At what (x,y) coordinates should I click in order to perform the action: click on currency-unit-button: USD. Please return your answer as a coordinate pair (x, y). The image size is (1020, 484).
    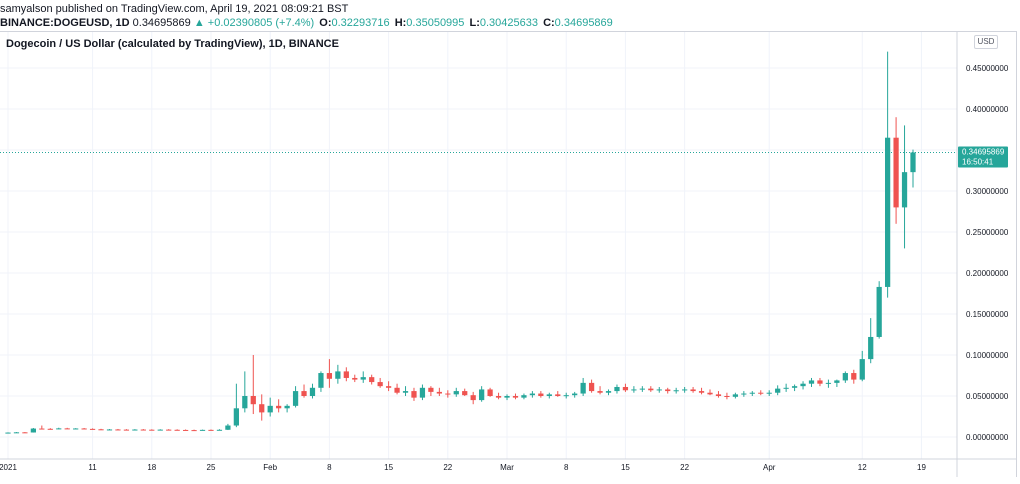
    Looking at the image, I should click on (986, 42).